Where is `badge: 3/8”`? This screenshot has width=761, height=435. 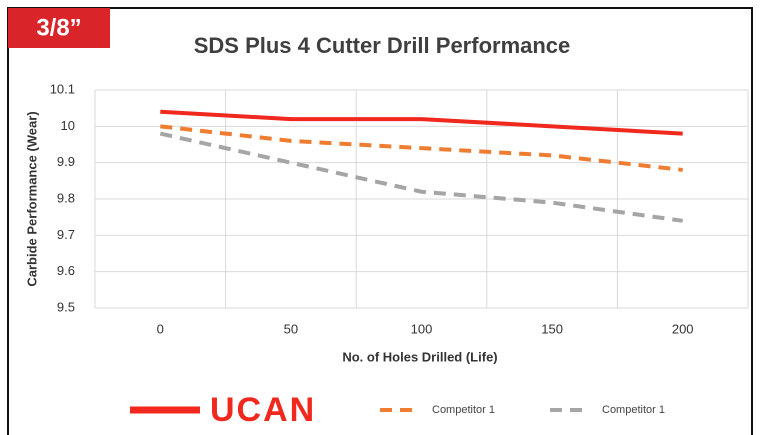
badge: 3/8” is located at coordinates (58, 27).